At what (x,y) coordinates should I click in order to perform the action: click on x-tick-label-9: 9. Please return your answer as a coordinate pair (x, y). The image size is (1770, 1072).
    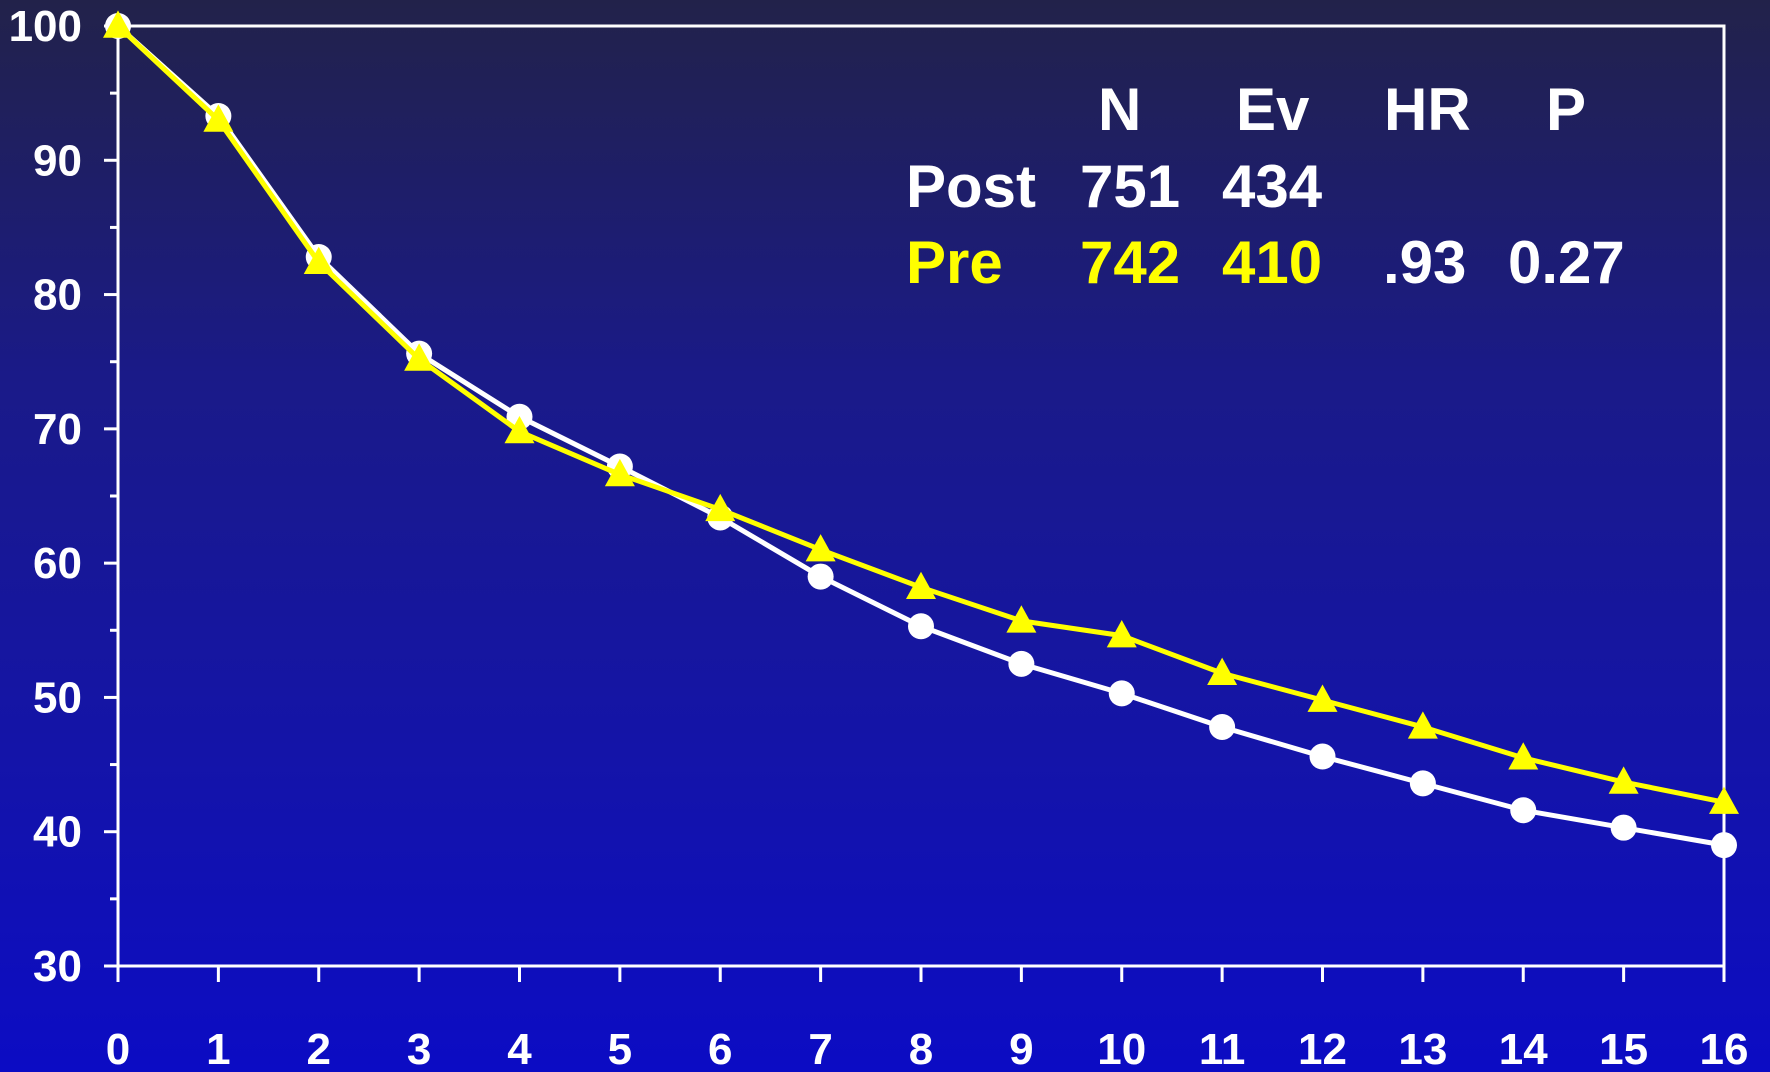
    Looking at the image, I should click on (1021, 1048).